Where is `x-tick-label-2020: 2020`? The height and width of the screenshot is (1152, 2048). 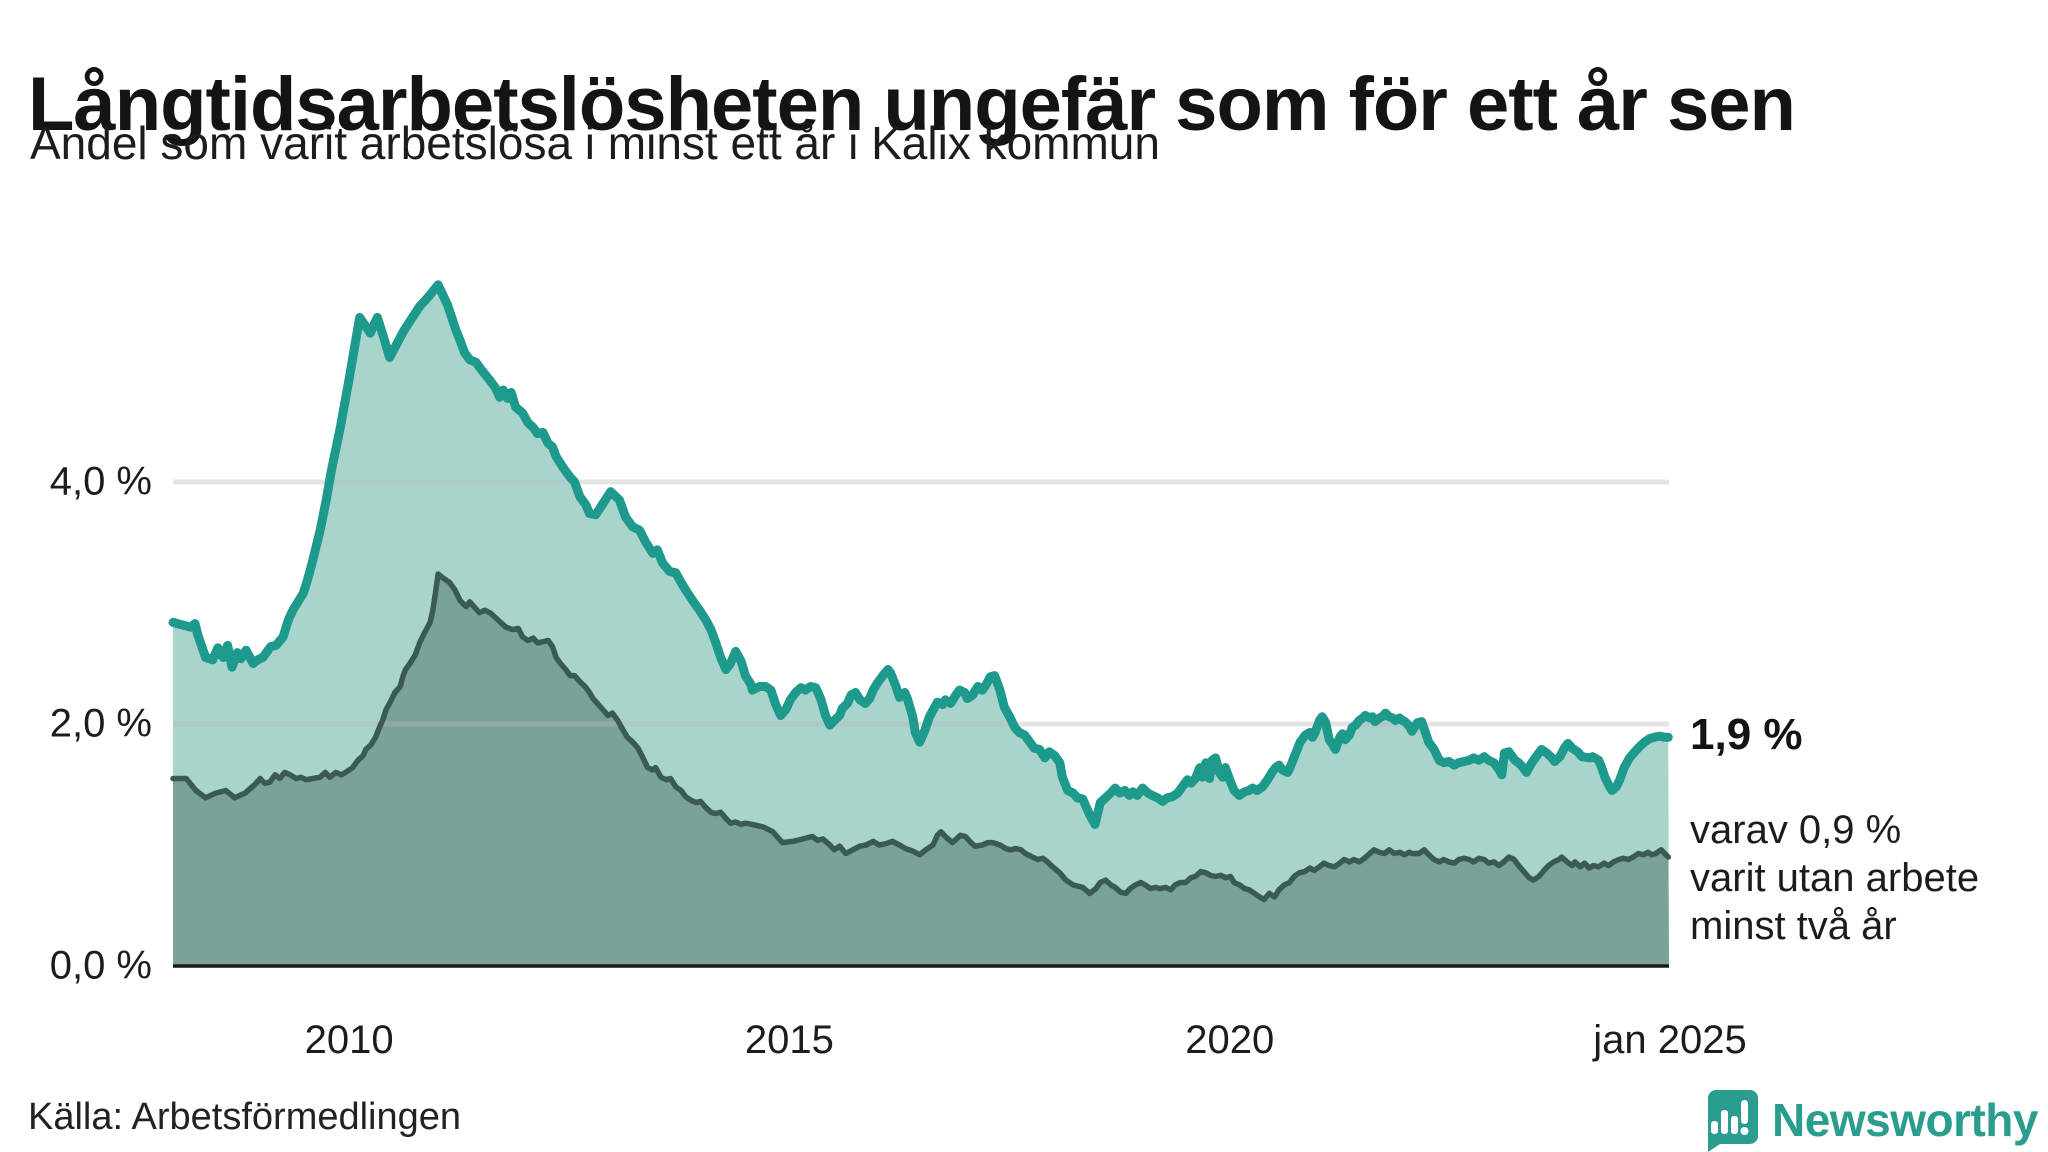 x-tick-label-2020: 2020 is located at coordinates (1230, 1040).